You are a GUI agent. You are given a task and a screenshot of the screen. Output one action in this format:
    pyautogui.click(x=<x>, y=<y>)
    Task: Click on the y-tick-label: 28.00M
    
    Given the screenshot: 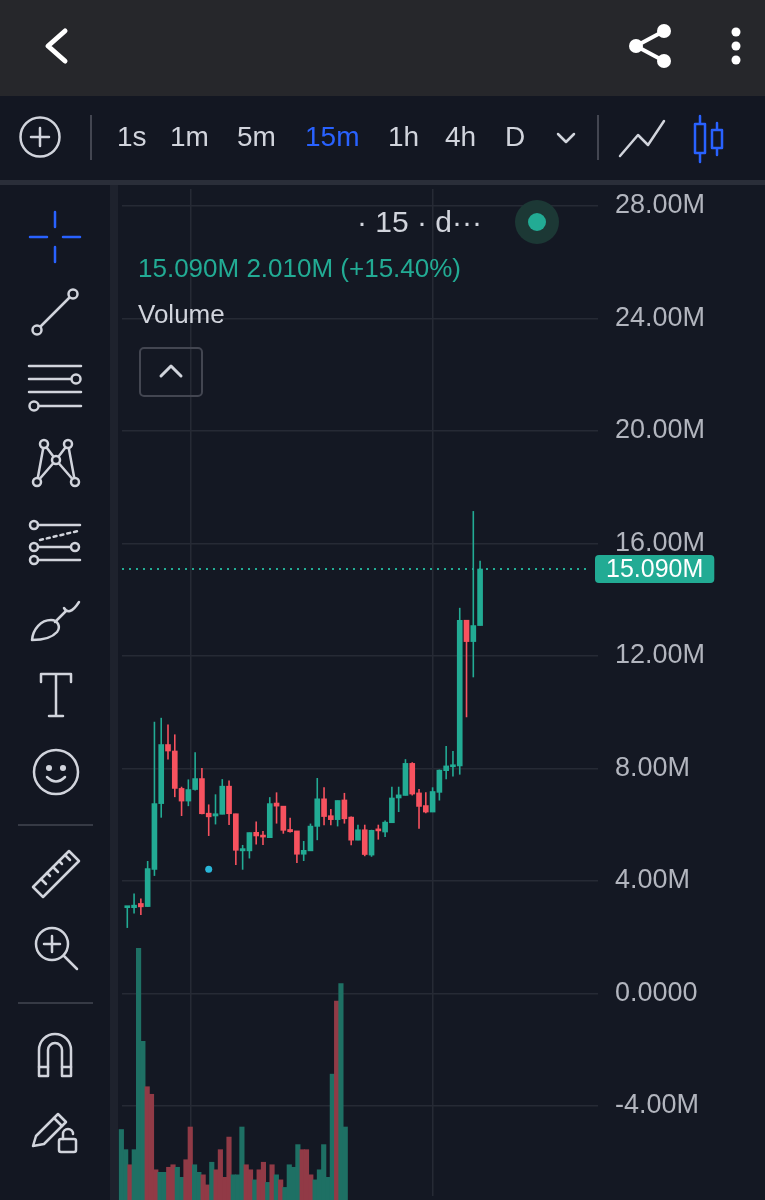 What is the action you would take?
    pyautogui.click(x=660, y=204)
    